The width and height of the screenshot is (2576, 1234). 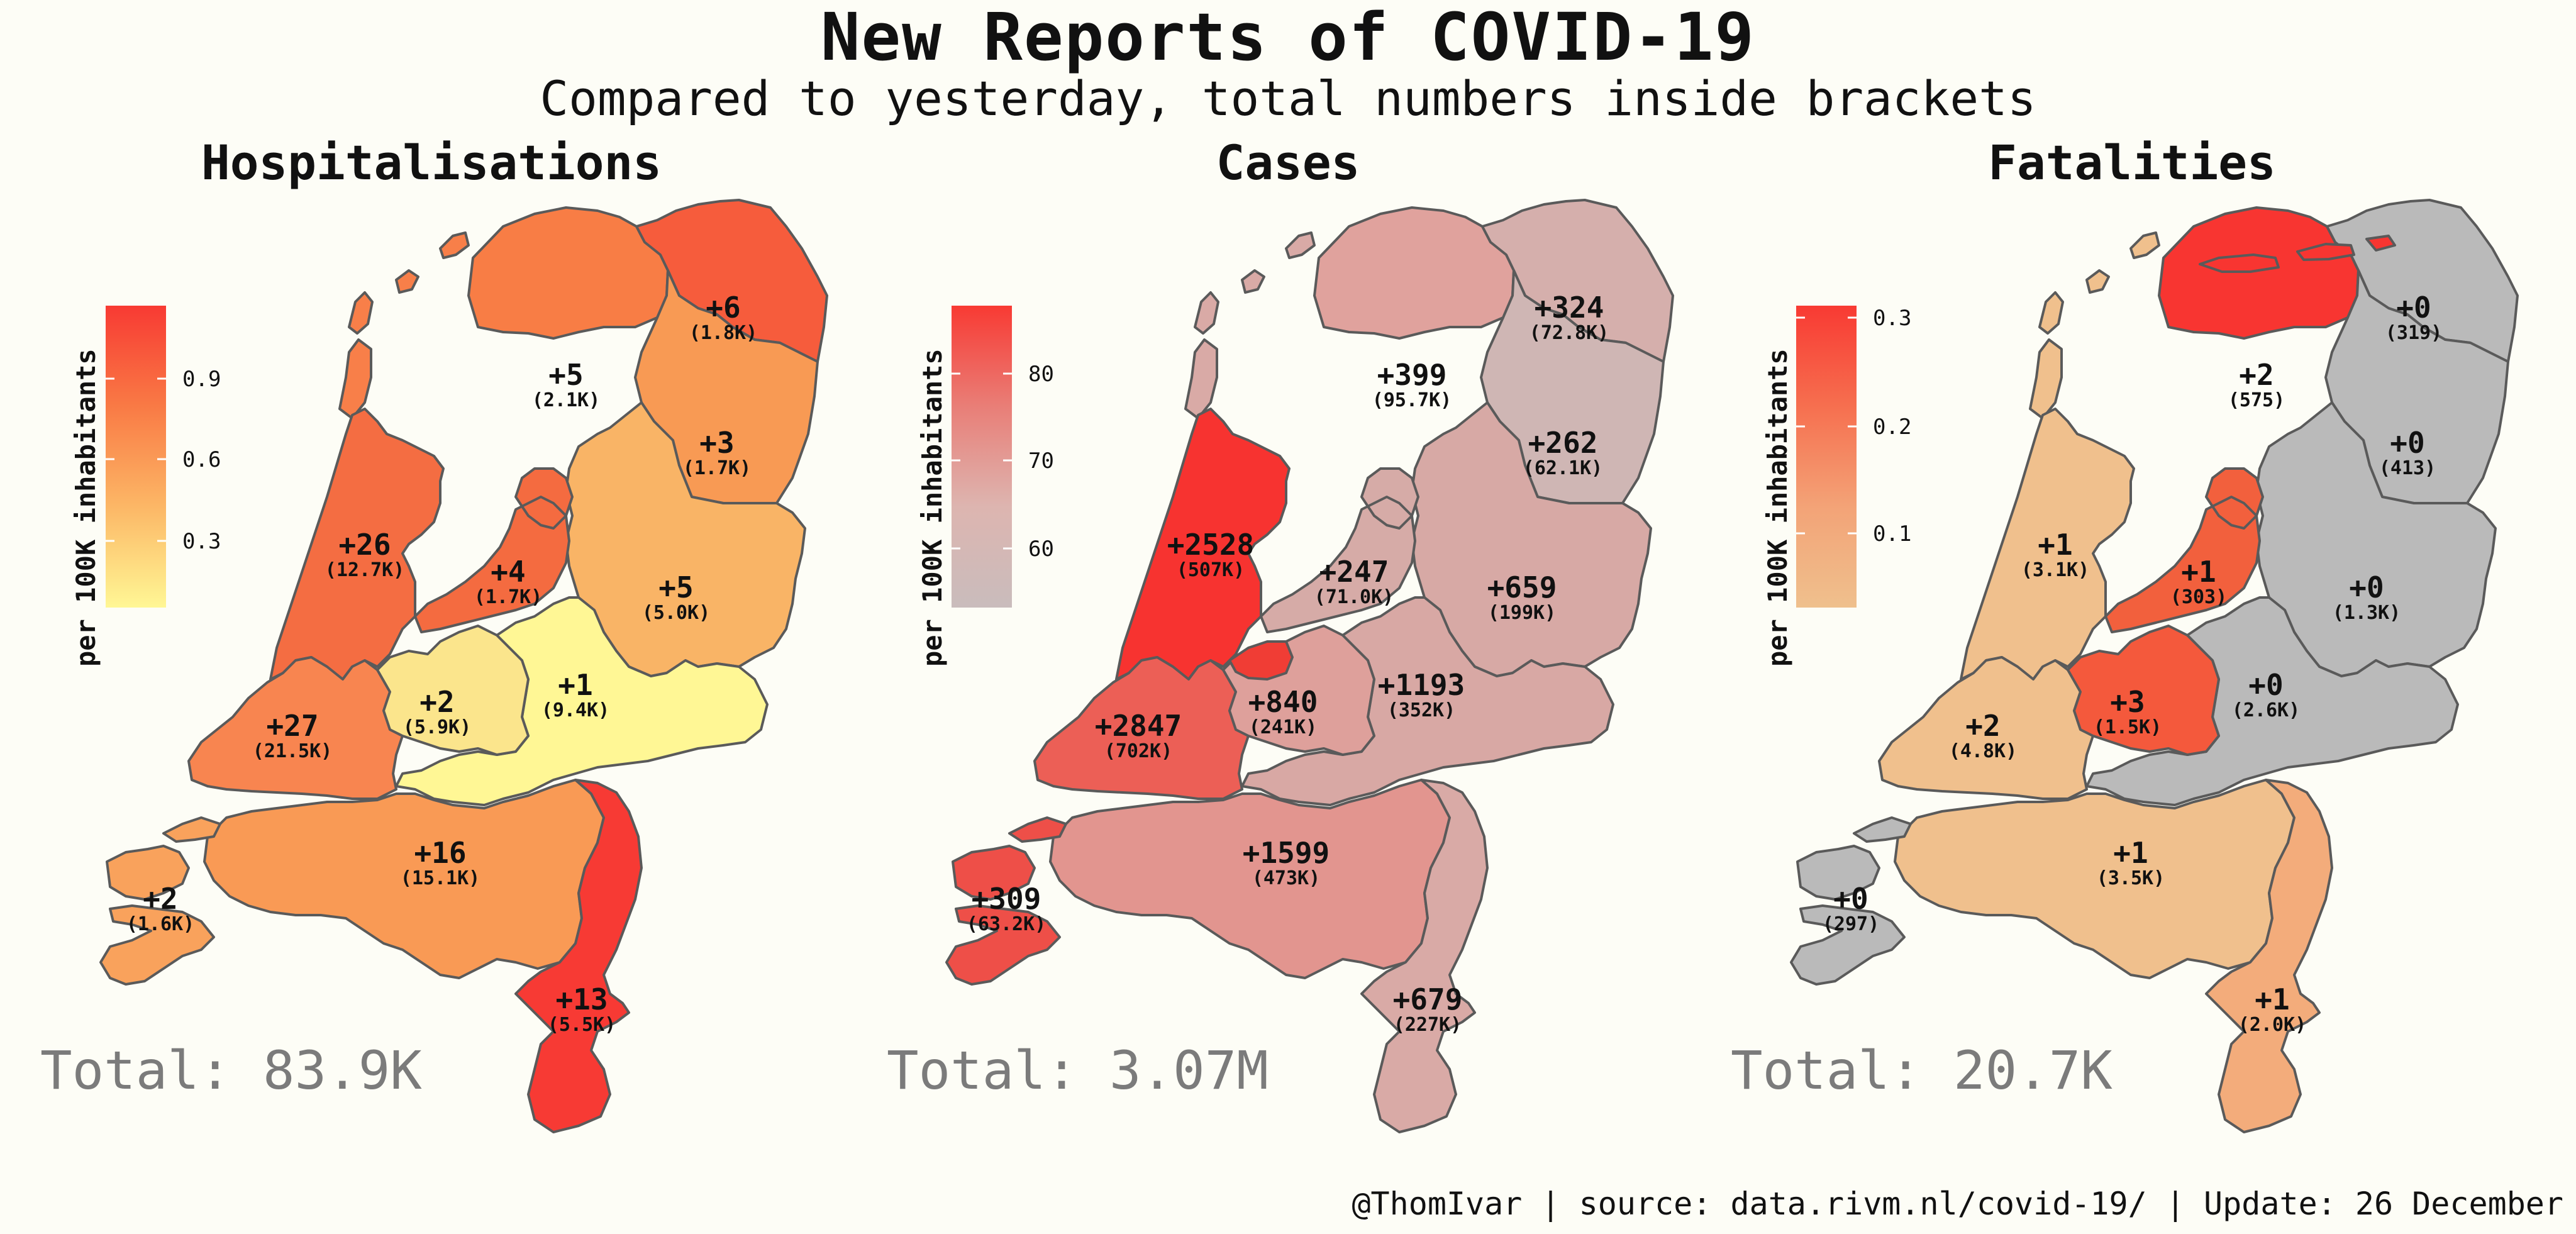 What do you see at coordinates (292, 751) in the screenshot?
I see `label-total-zholland-hospitalisations: (21.5K)` at bounding box center [292, 751].